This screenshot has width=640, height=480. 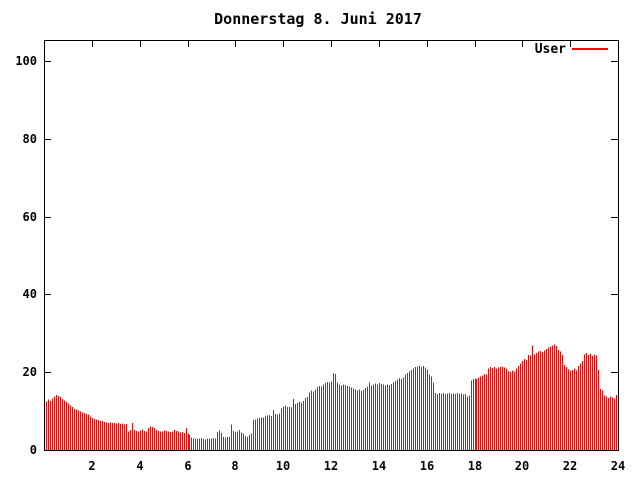 What do you see at coordinates (522, 466) in the screenshot?
I see `x-tick-label: 20` at bounding box center [522, 466].